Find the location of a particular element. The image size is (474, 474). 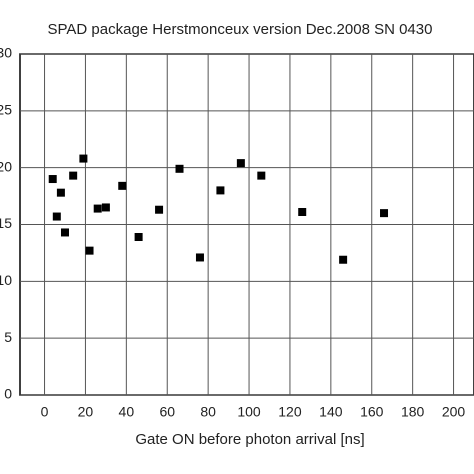

x-tick-label: 160 is located at coordinates (372, 412).